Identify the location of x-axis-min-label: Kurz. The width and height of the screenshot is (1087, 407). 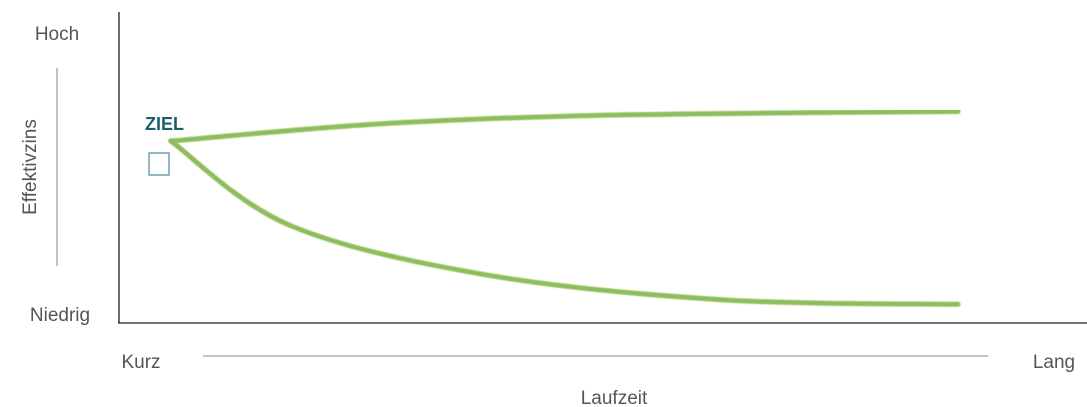
(140, 362).